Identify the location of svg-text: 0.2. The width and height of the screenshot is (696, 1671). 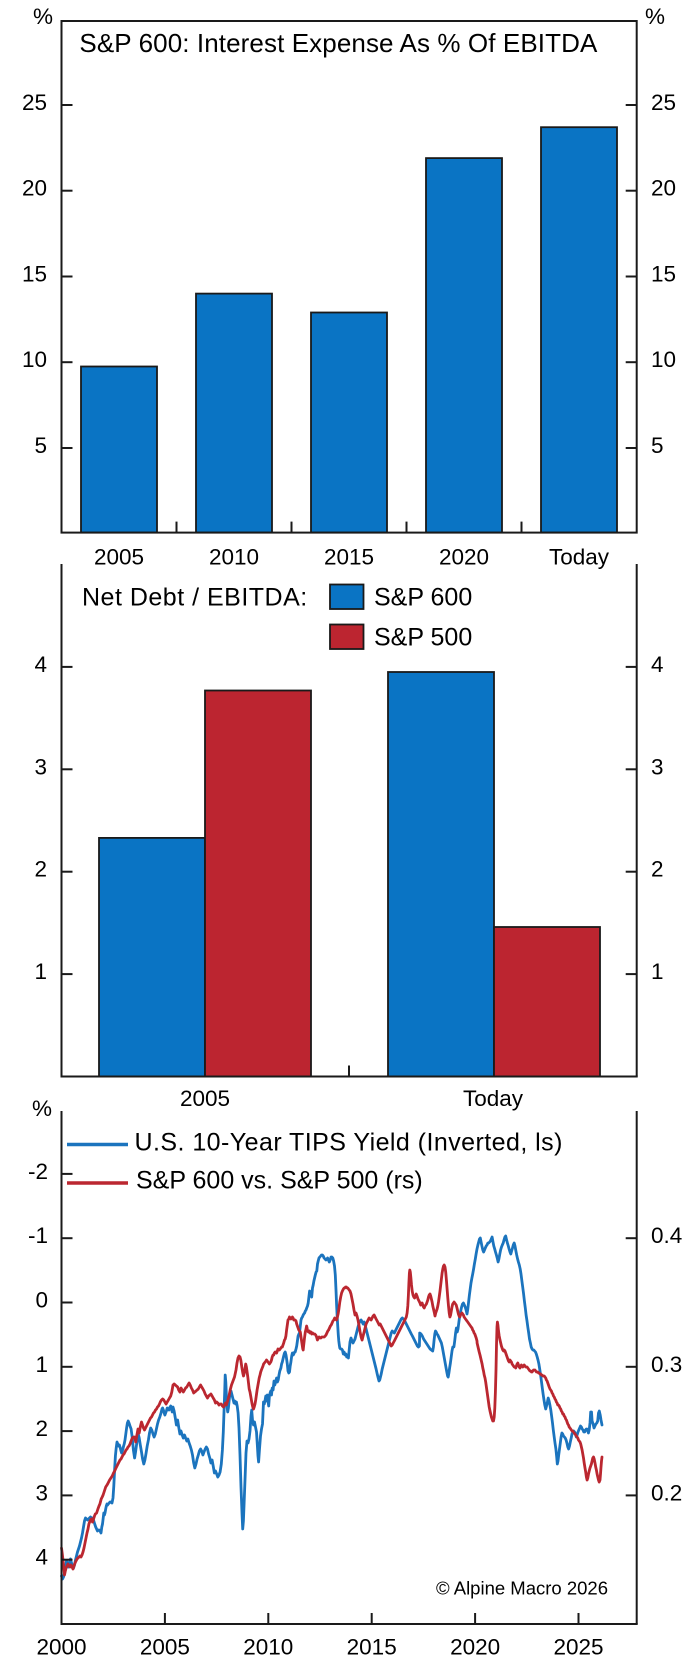
(666, 1492).